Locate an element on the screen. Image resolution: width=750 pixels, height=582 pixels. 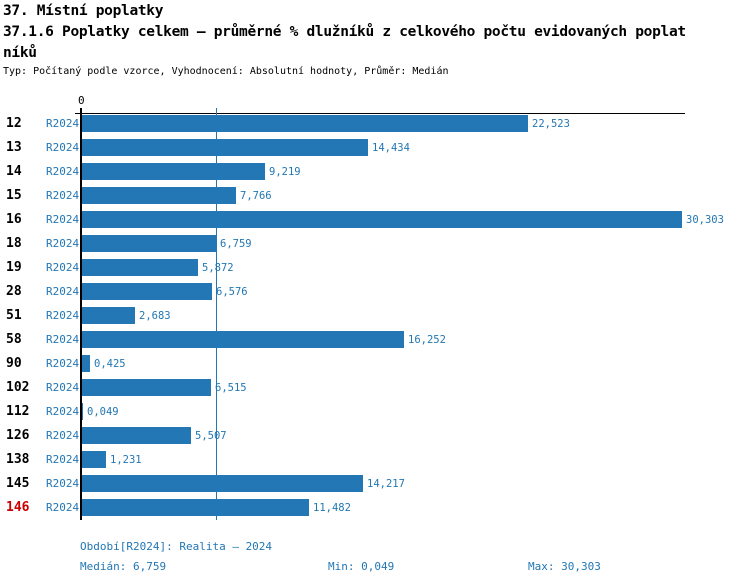
row-category-label: 15 is located at coordinates (14, 195).